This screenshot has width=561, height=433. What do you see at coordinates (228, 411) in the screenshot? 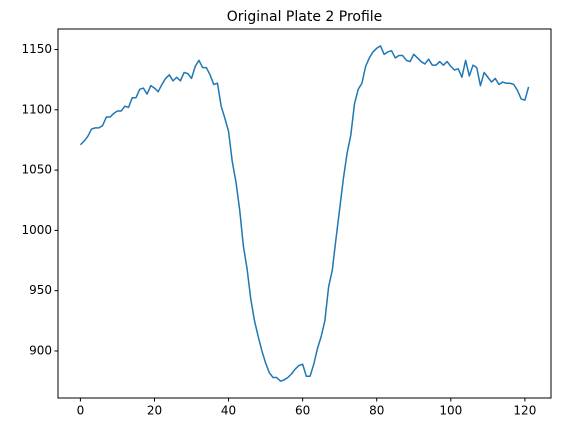
I see `x-tick-label: 40` at bounding box center [228, 411].